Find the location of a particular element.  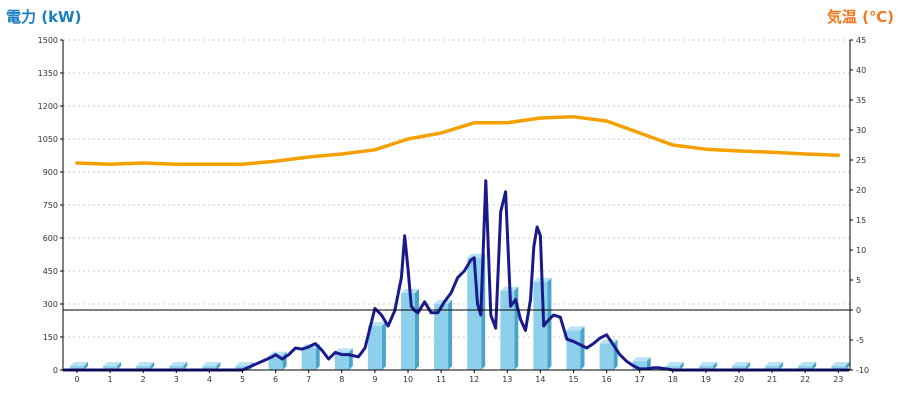

x-tick-label: 10 is located at coordinates (408, 379).